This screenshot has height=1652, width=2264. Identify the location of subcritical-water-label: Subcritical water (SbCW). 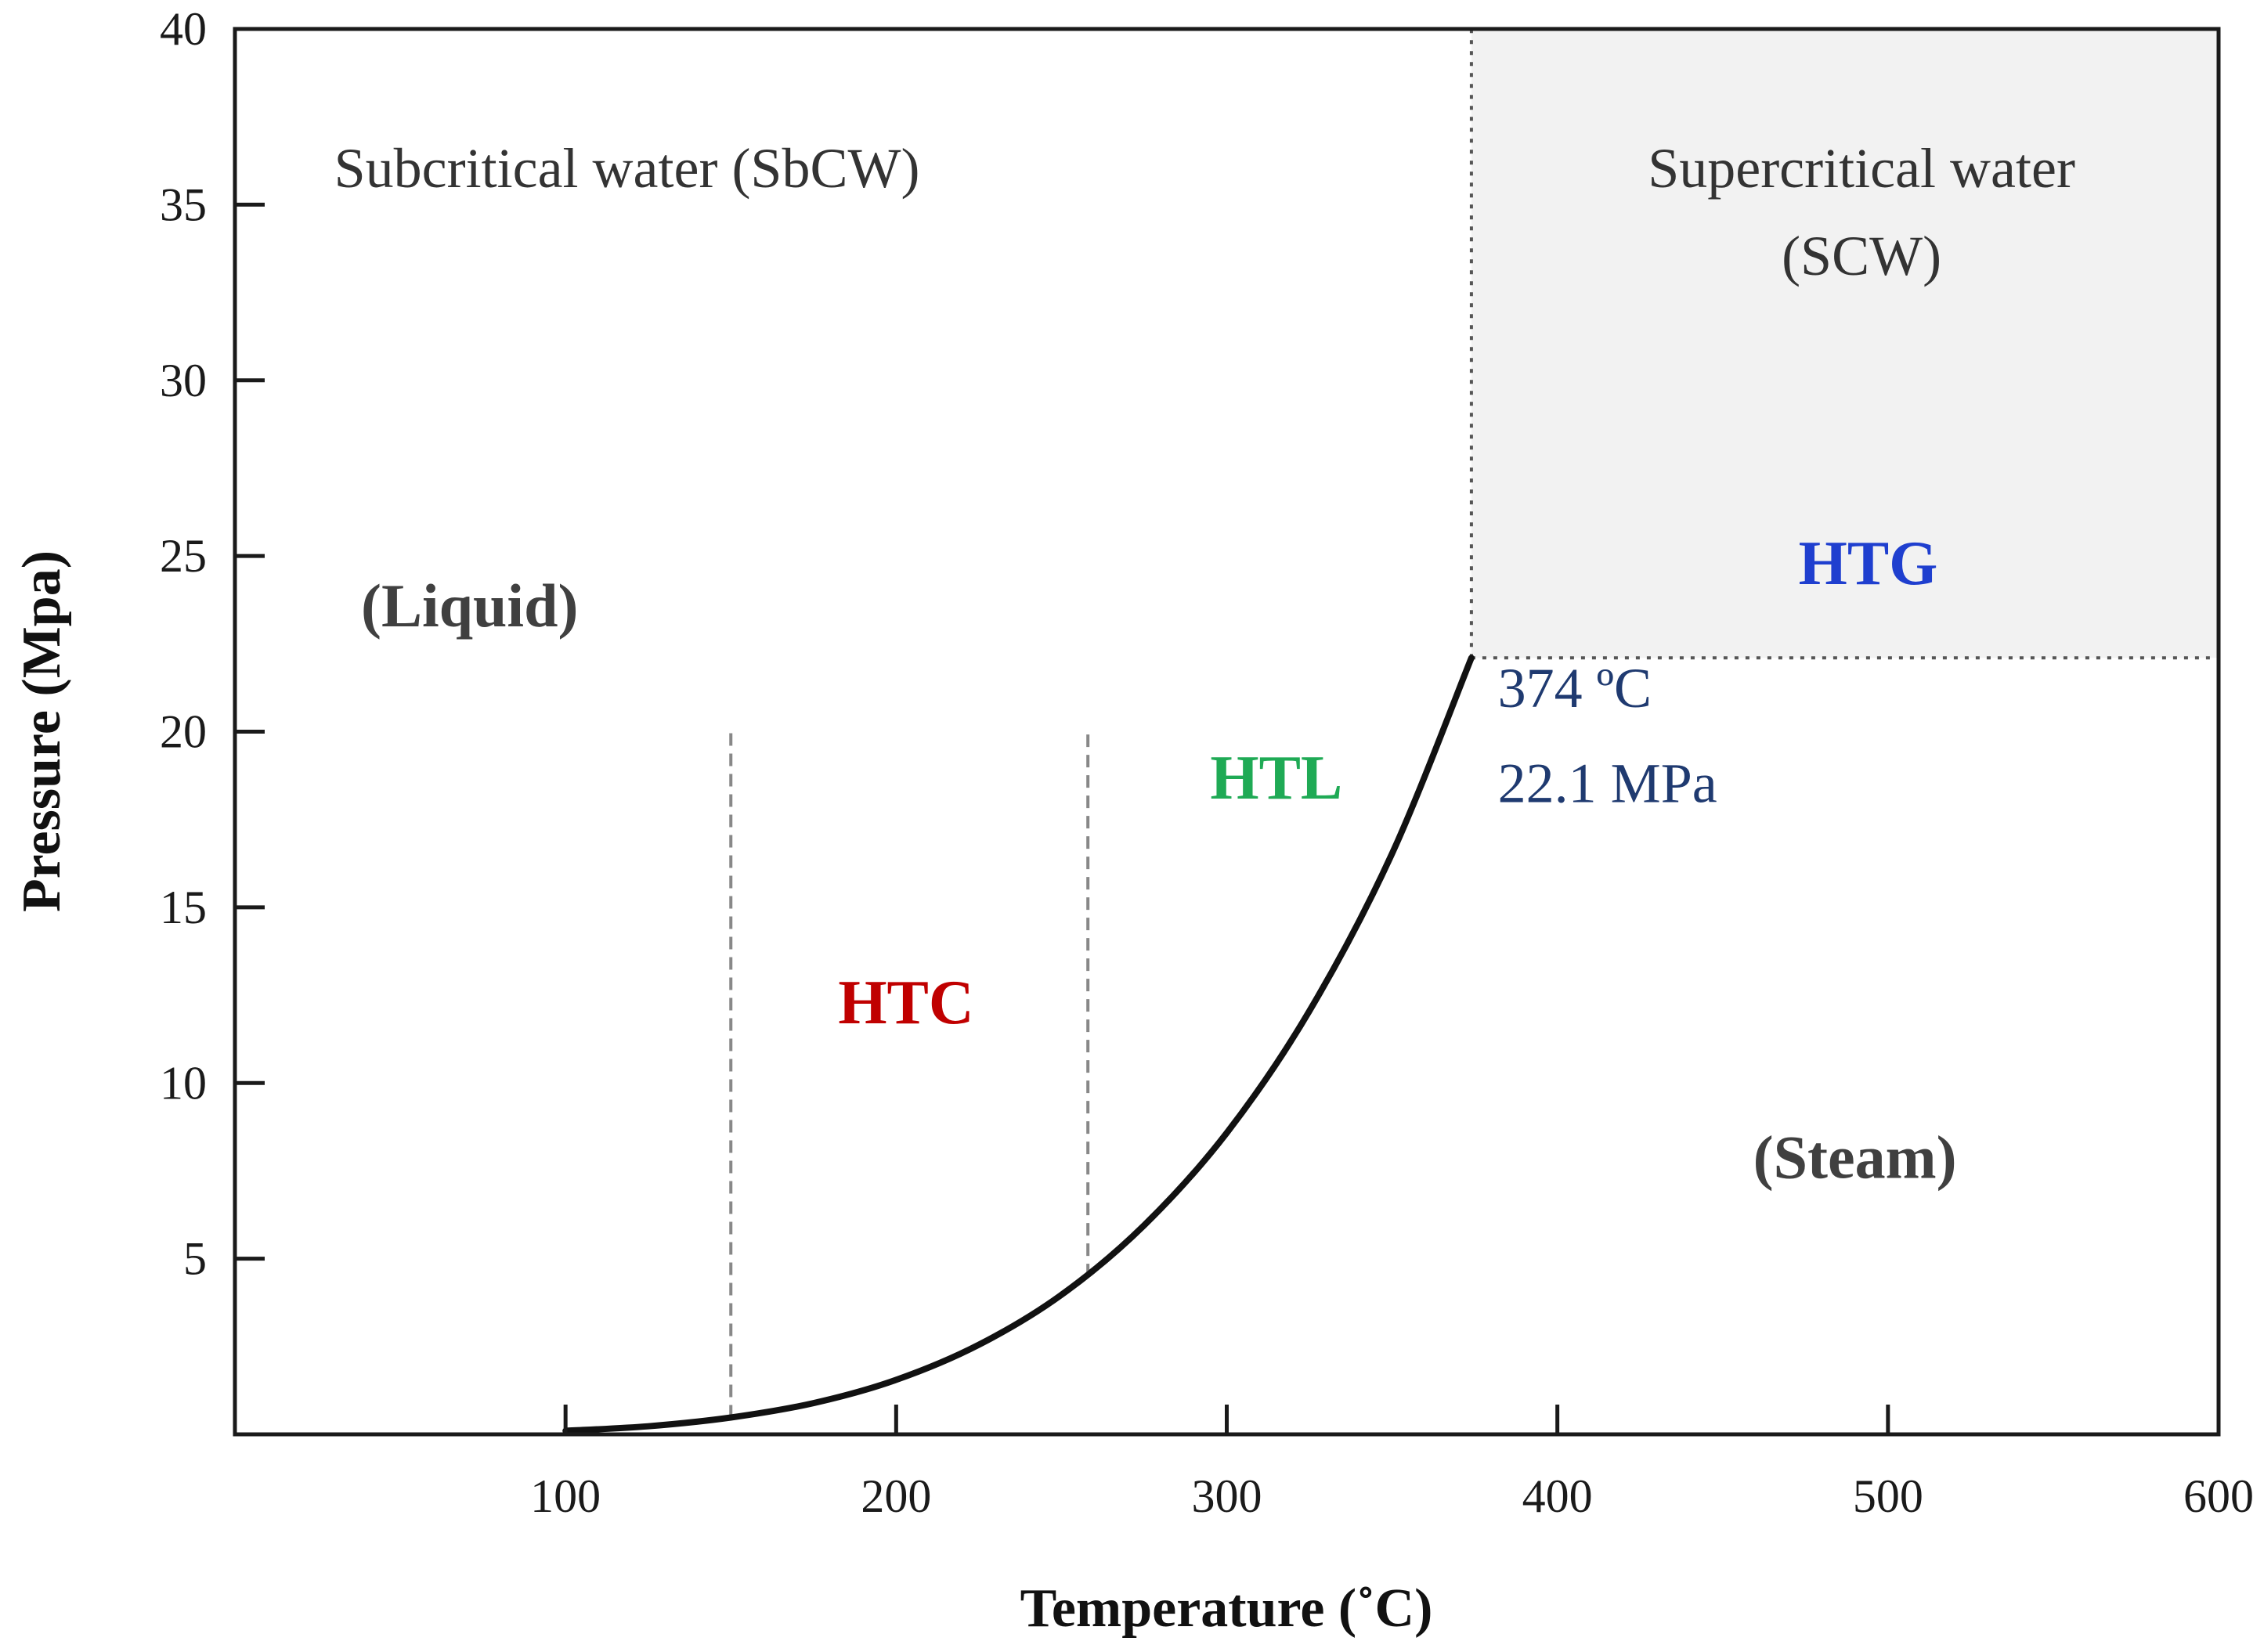
(627, 168).